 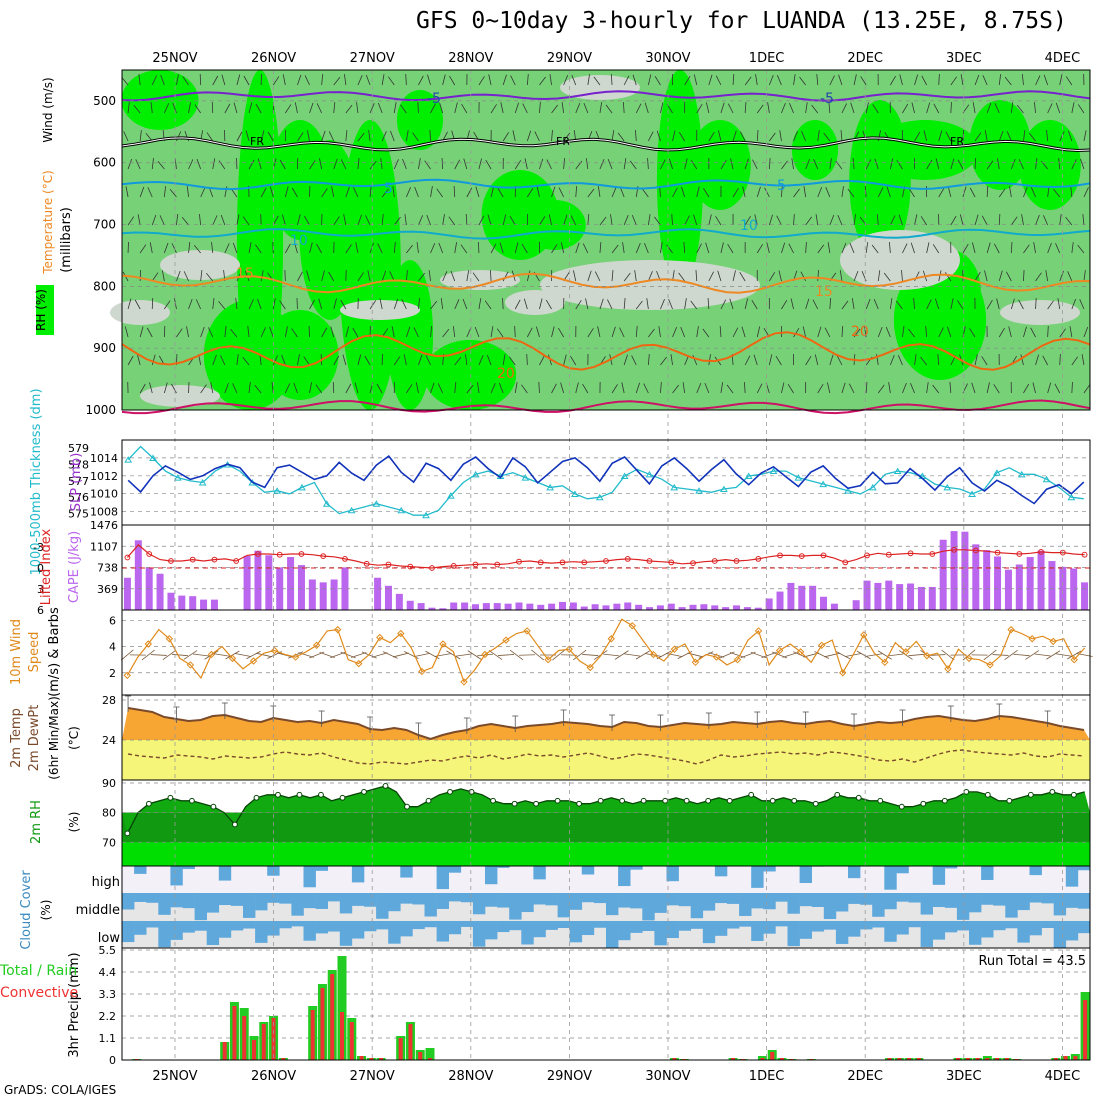 I want to click on precip-legend-total: Total / Rain, so click(x=38, y=971).